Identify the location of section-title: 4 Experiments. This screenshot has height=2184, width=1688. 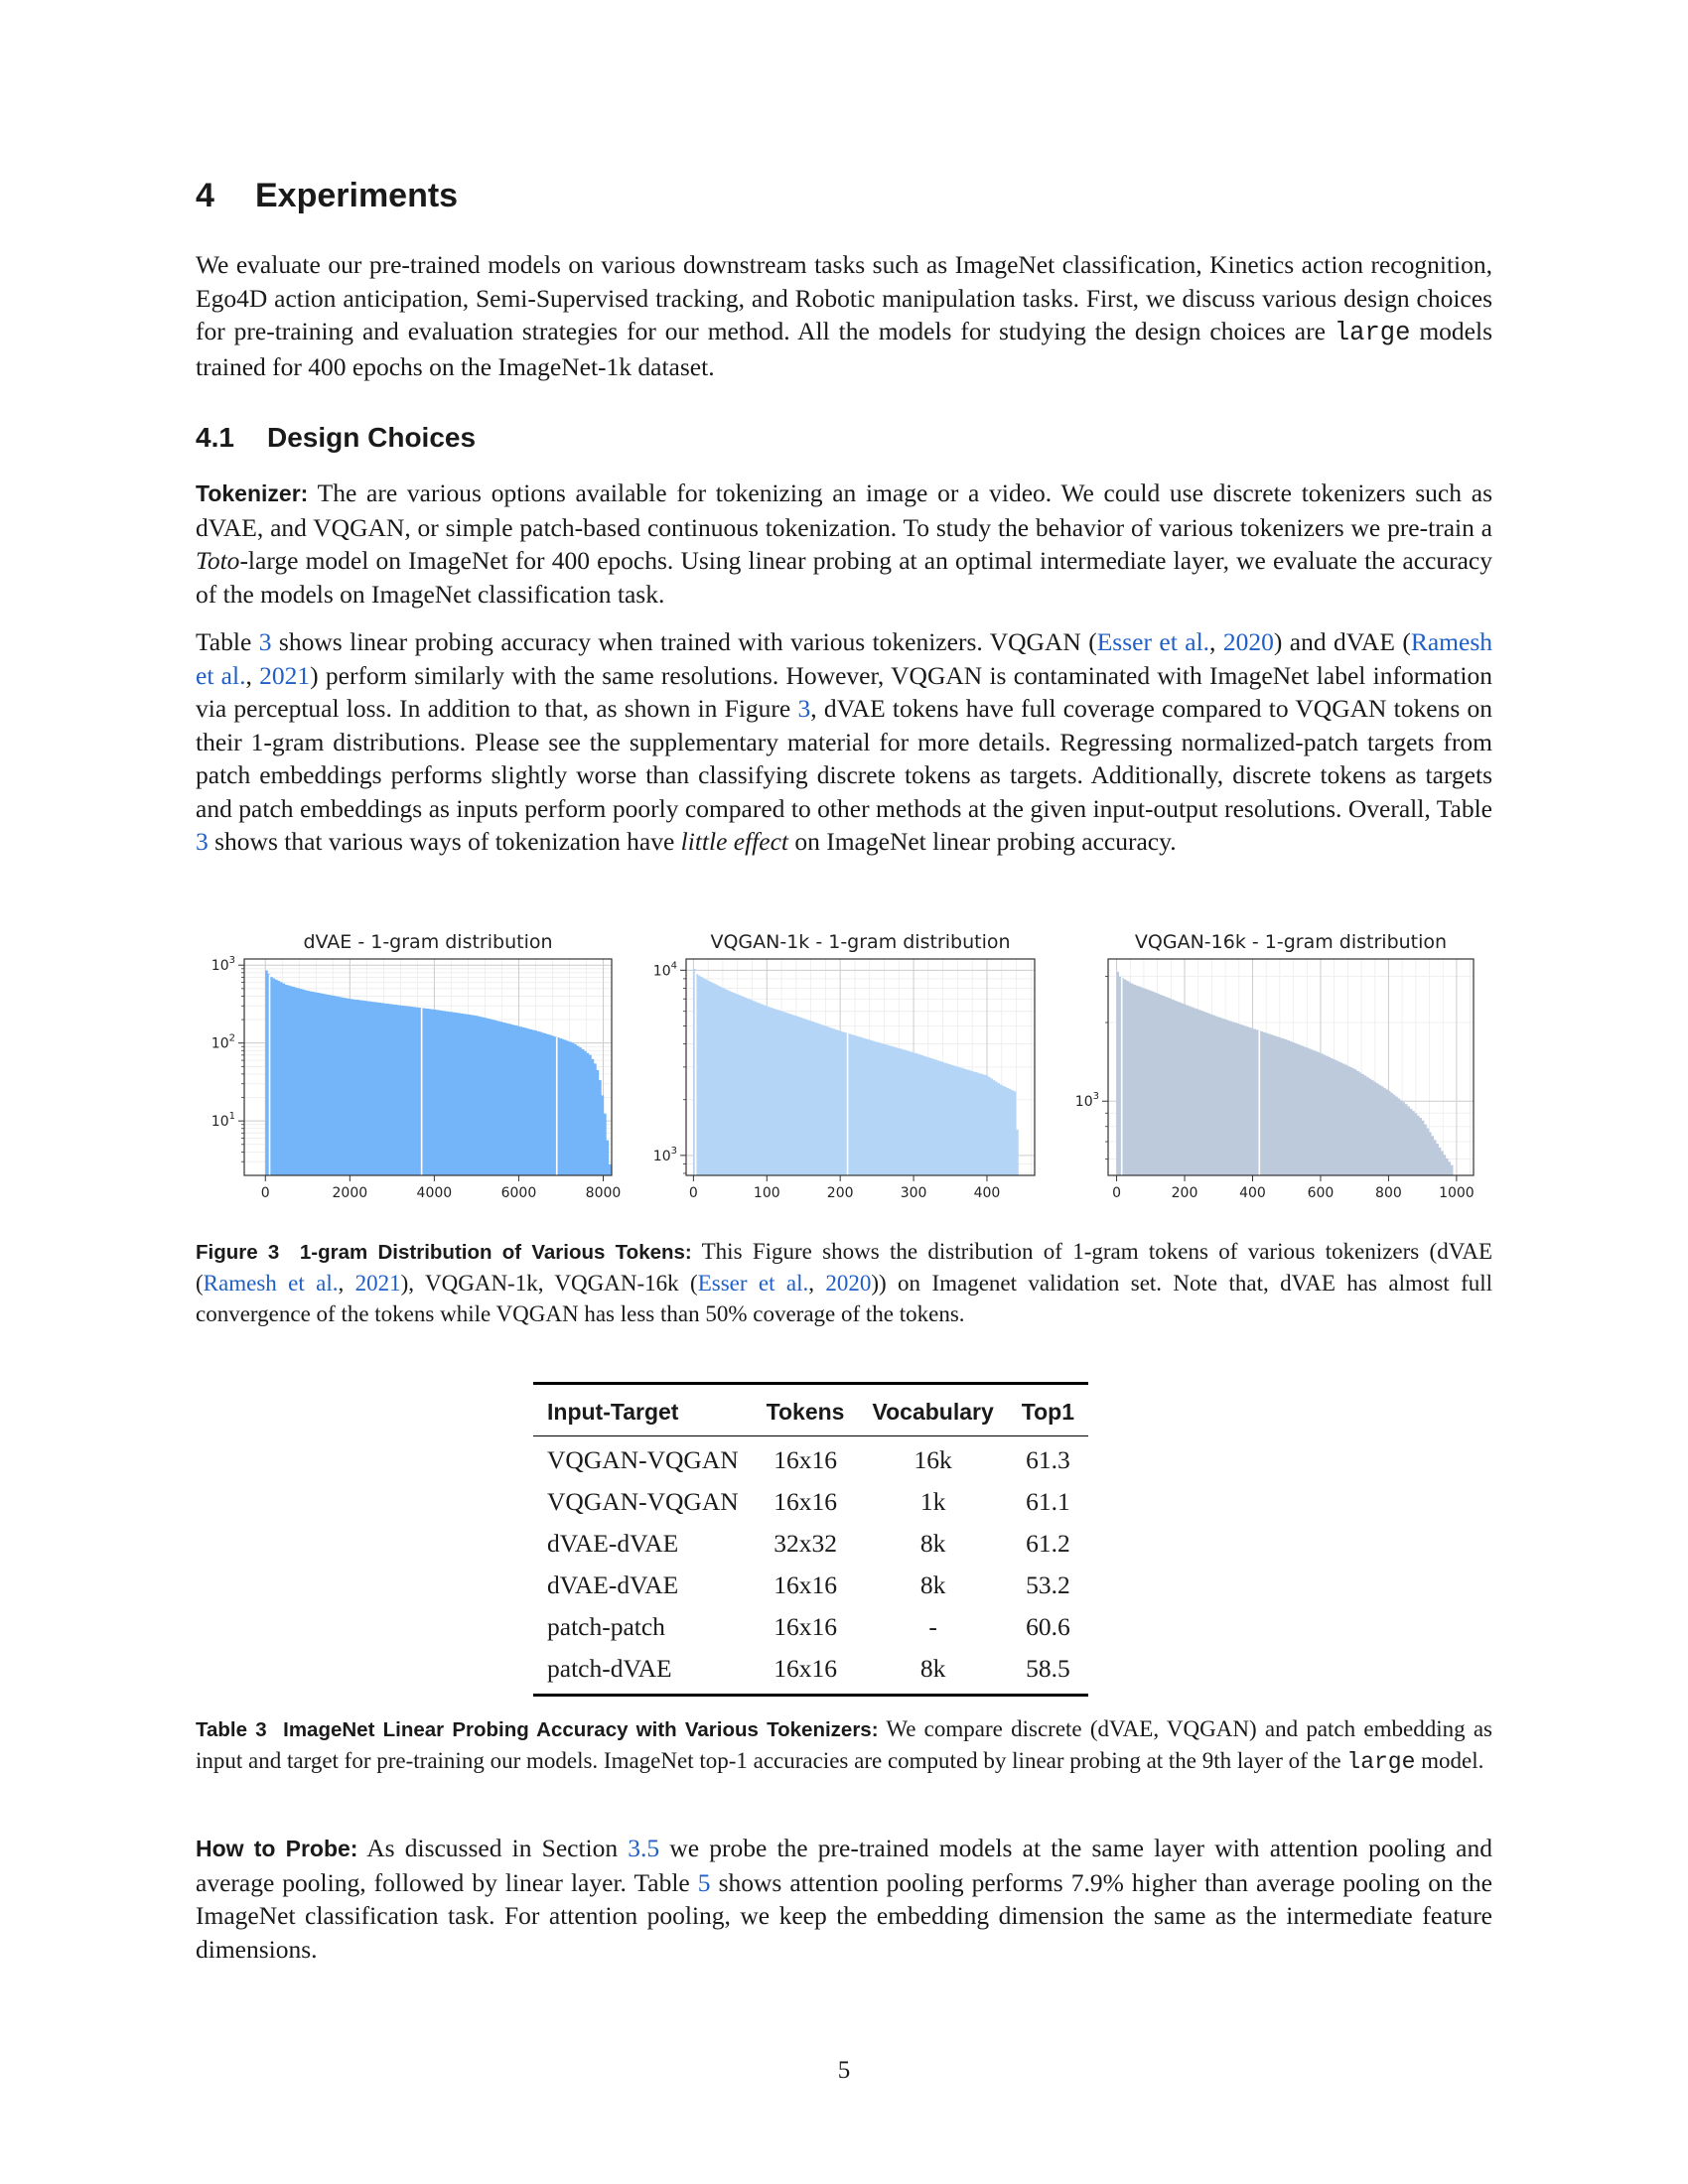
(327, 196).